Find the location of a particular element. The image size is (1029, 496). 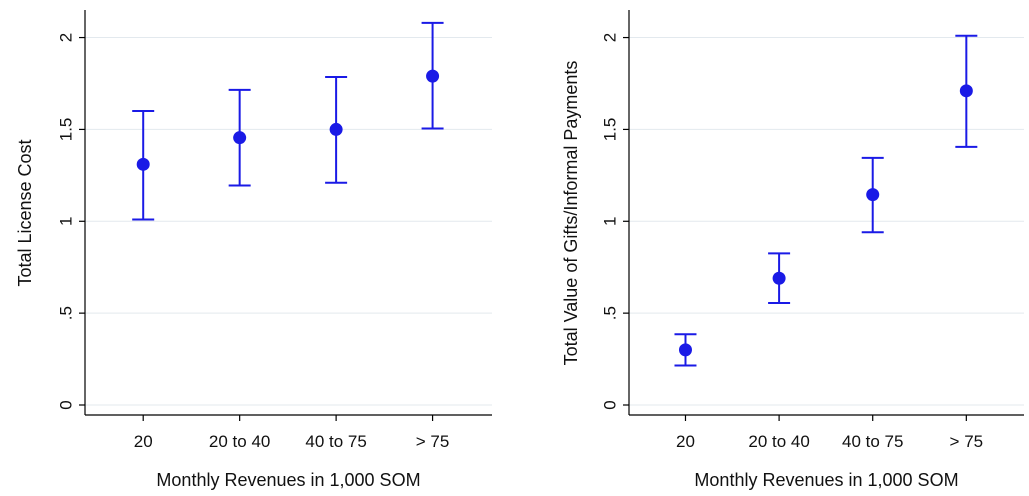

y-axis-title: Total License Cost is located at coordinates (25, 212).